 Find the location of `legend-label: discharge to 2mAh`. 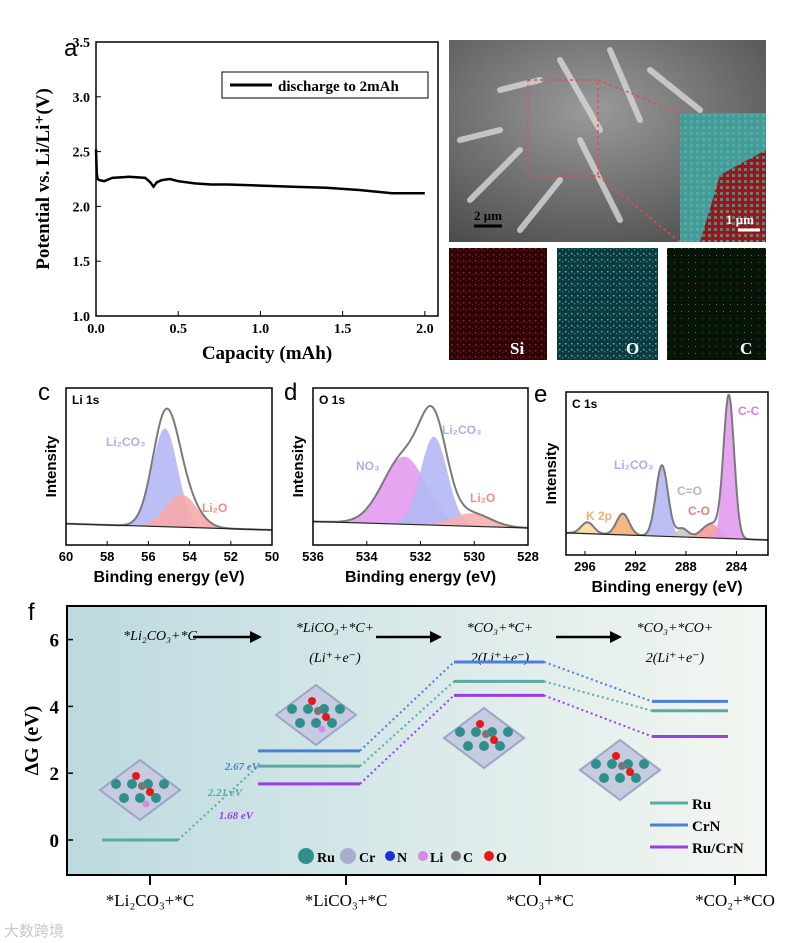

legend-label: discharge to 2mAh is located at coordinates (338, 87).